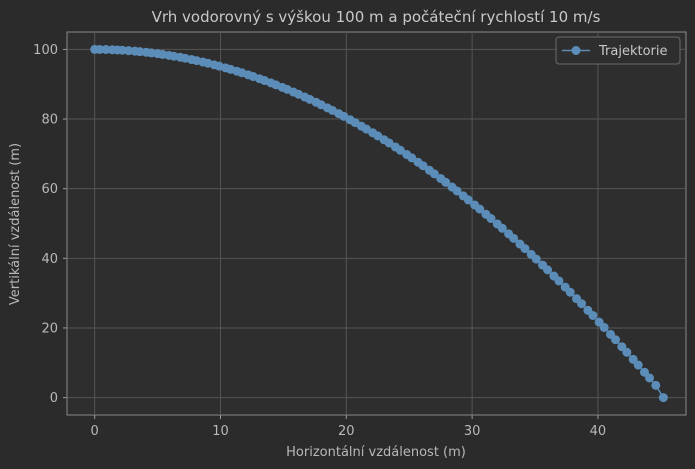  I want to click on legend-label: Trajektorie, so click(633, 51).